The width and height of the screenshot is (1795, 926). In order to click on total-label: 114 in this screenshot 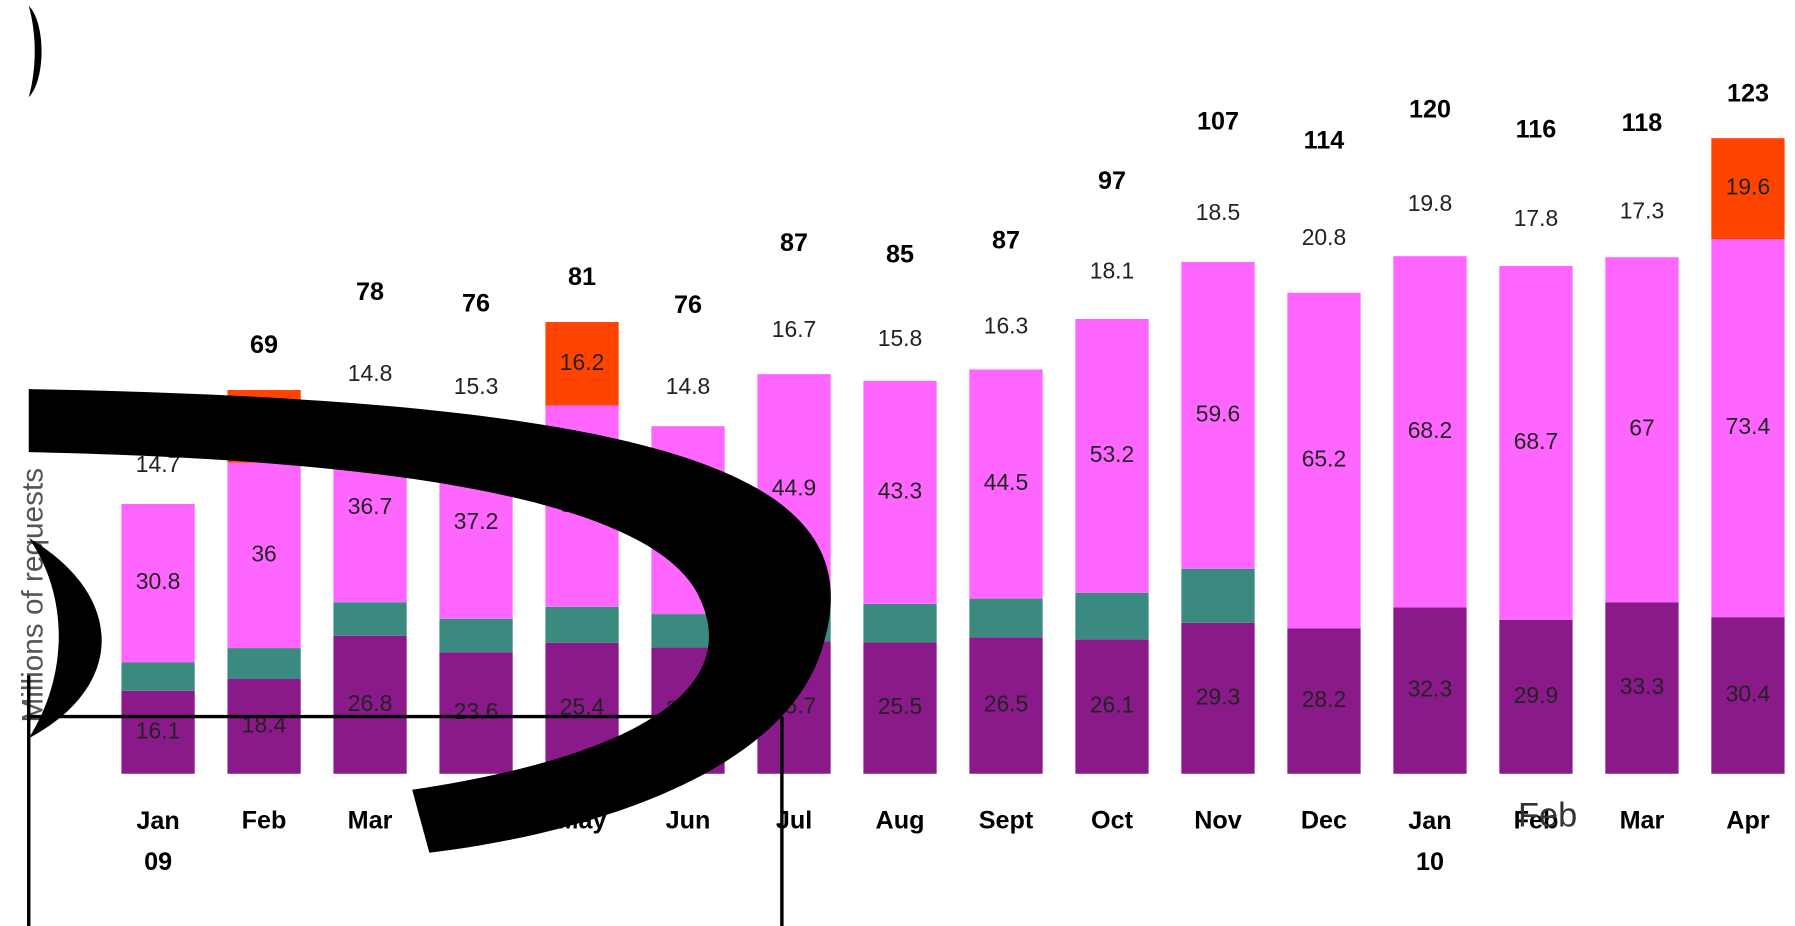, I will do `click(1324, 141)`.